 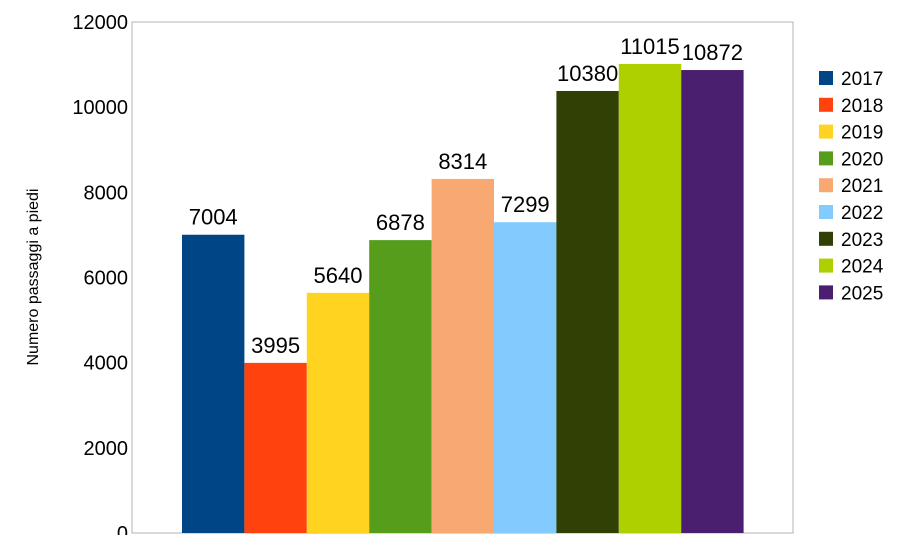 What do you see at coordinates (862, 213) in the screenshot?
I see `legend-label: 2022` at bounding box center [862, 213].